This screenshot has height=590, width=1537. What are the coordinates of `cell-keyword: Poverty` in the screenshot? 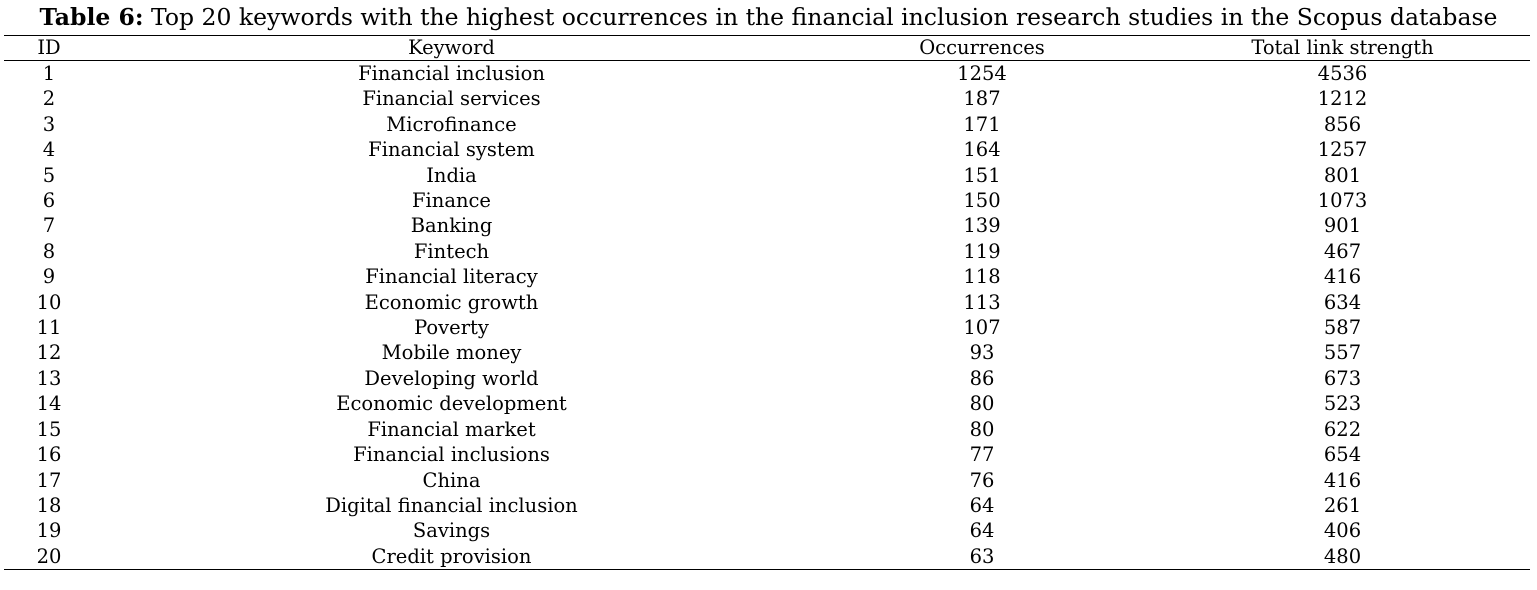 It's located at (451, 328).